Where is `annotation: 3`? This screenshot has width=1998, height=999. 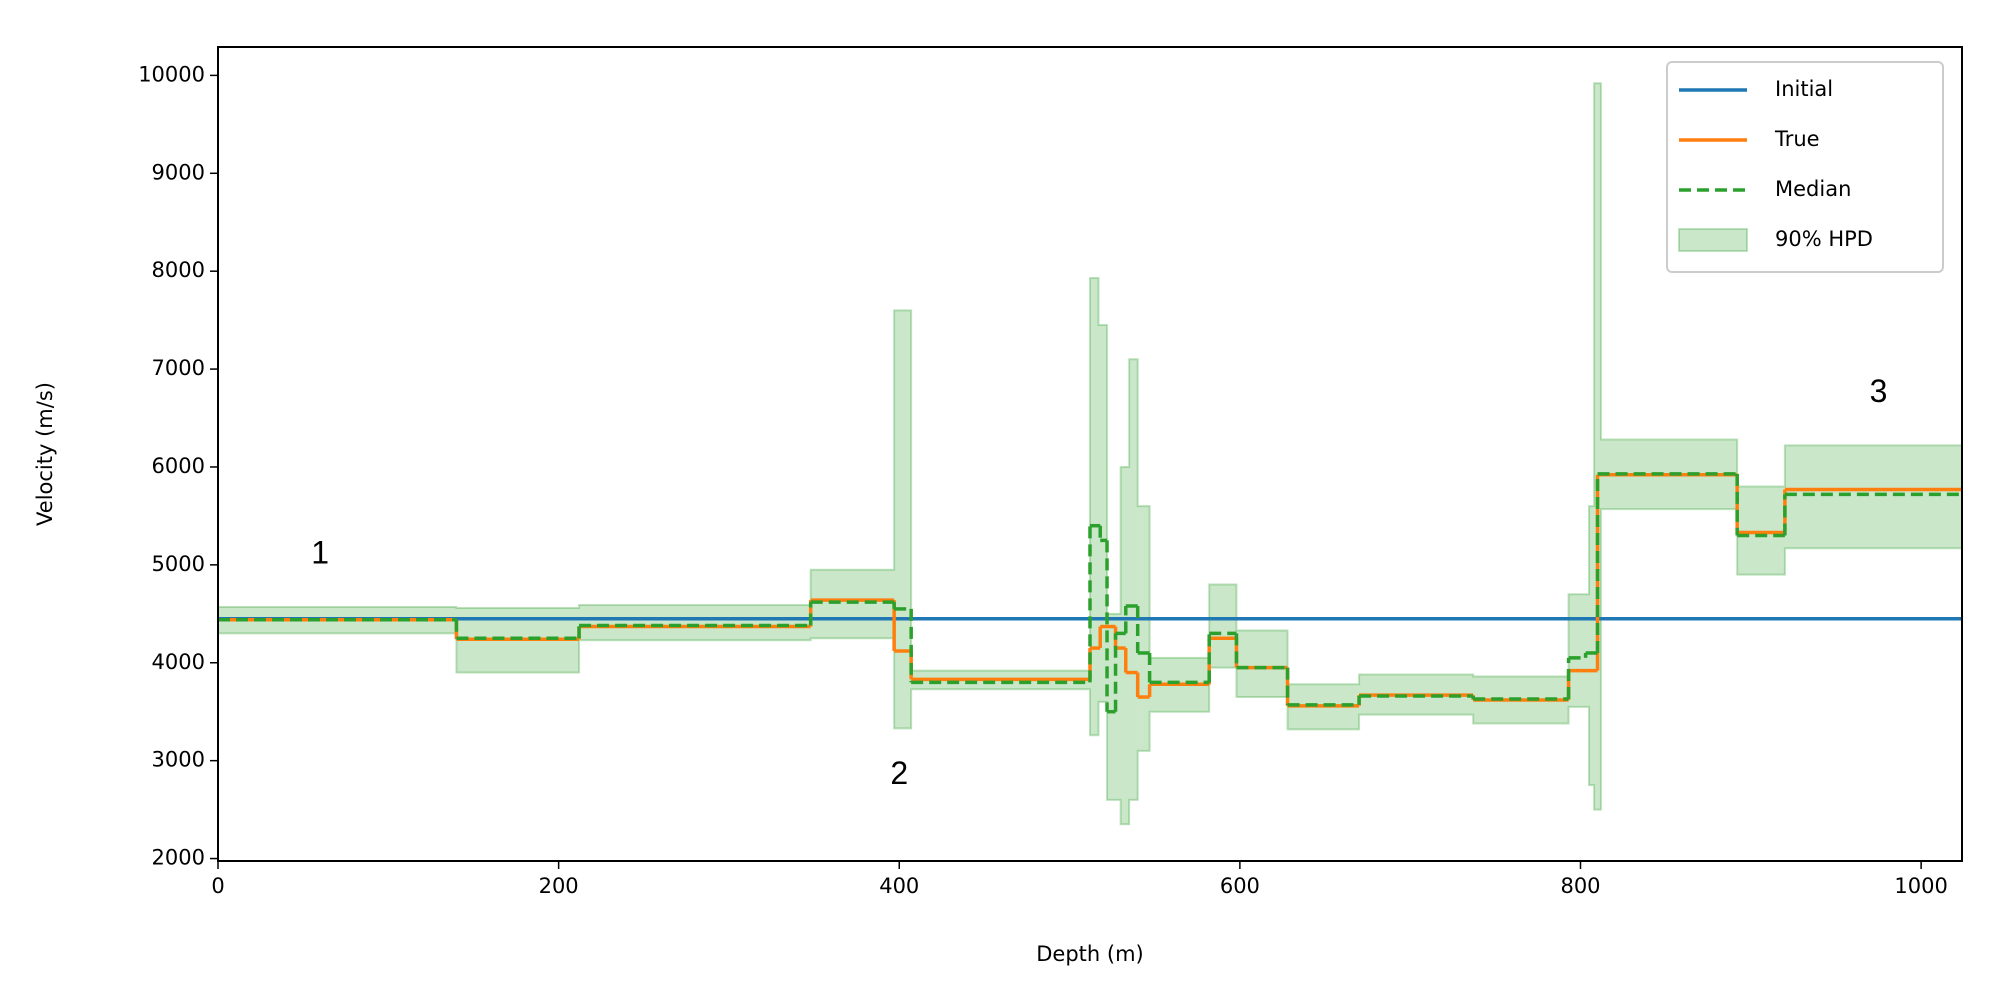
annotation: 3 is located at coordinates (1879, 391).